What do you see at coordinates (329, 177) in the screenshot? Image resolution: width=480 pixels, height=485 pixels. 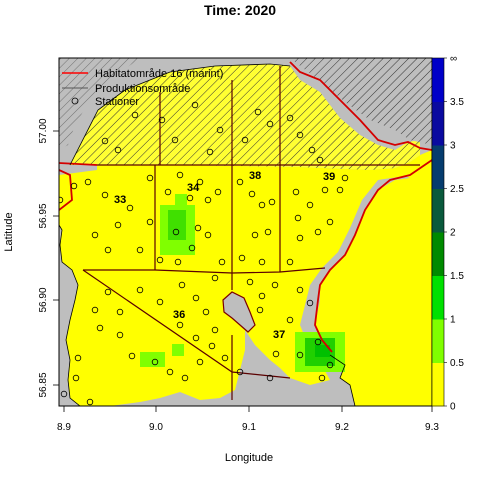 I see `area-label-39: 39` at bounding box center [329, 177].